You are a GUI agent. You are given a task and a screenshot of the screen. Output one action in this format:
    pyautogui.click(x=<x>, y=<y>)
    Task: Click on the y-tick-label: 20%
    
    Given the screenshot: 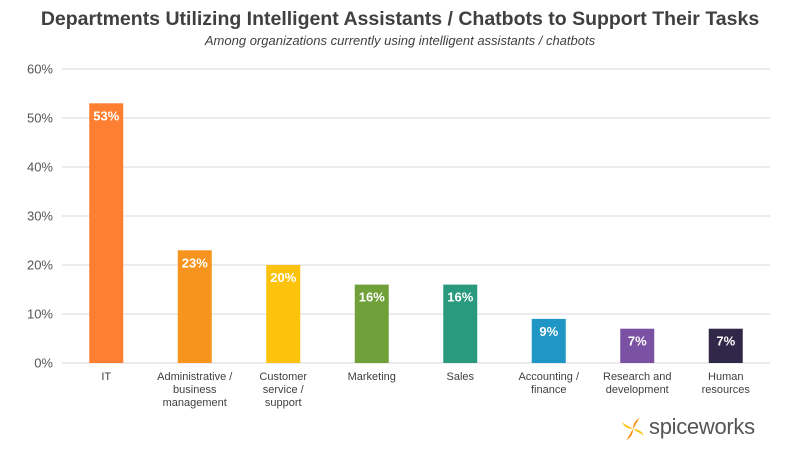 What is the action you would take?
    pyautogui.click(x=40, y=265)
    